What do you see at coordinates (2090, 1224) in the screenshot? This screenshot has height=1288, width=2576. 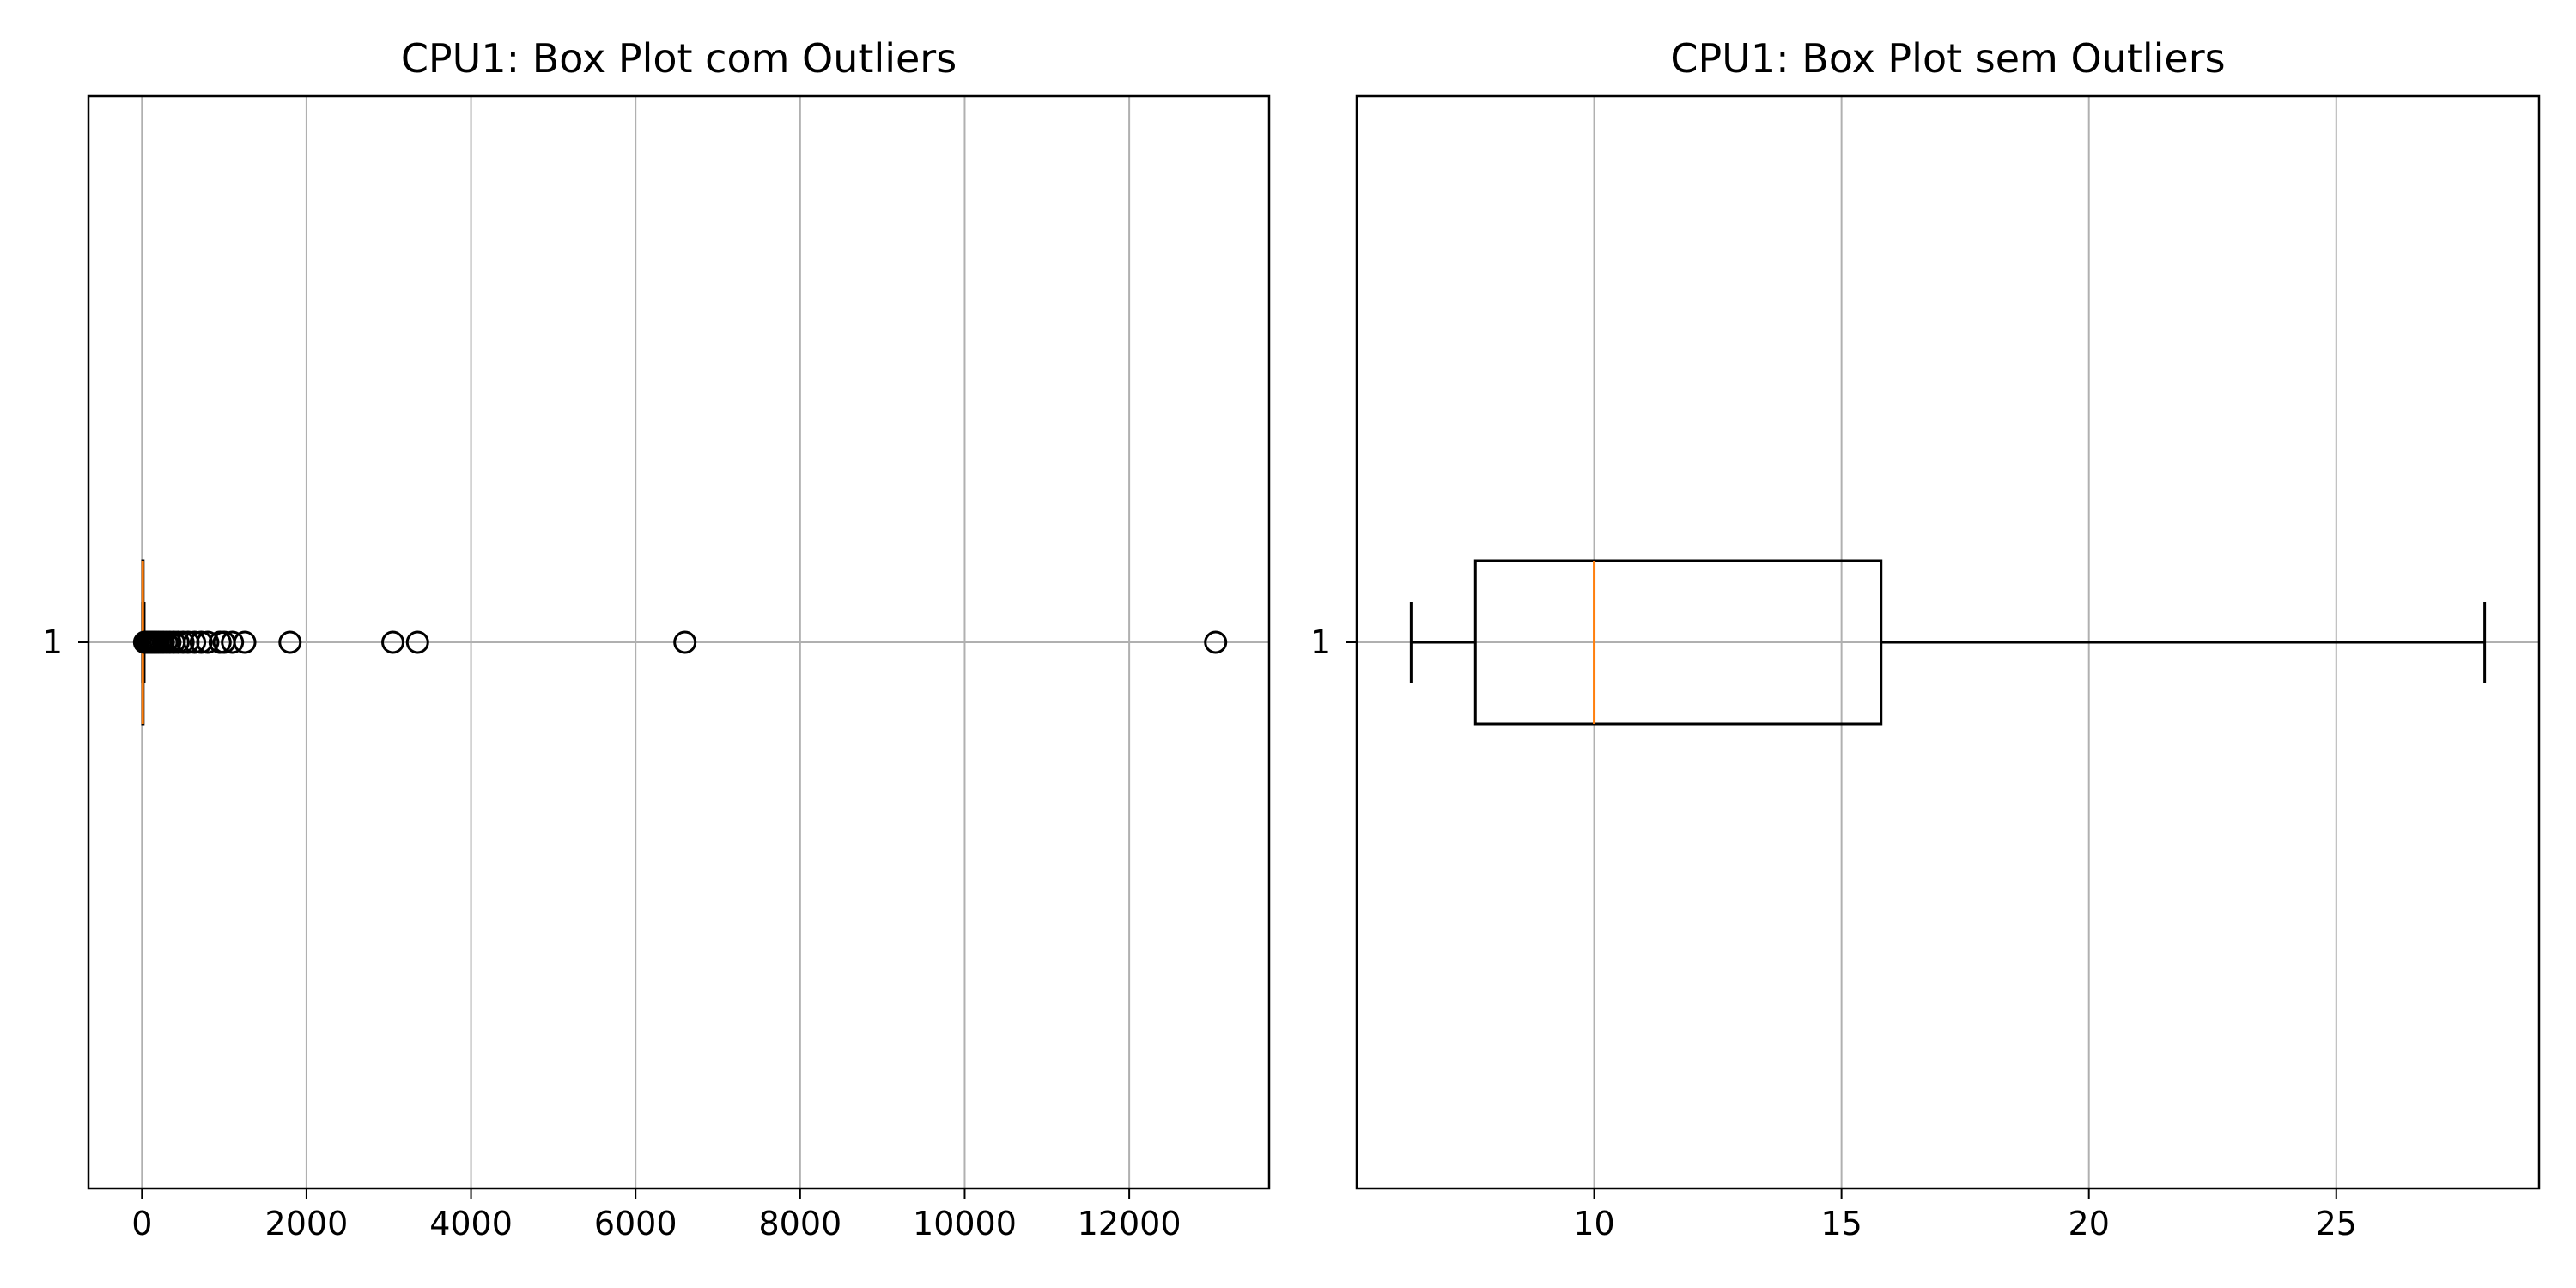 I see `chart-2-xtick-label-2: 20` at bounding box center [2090, 1224].